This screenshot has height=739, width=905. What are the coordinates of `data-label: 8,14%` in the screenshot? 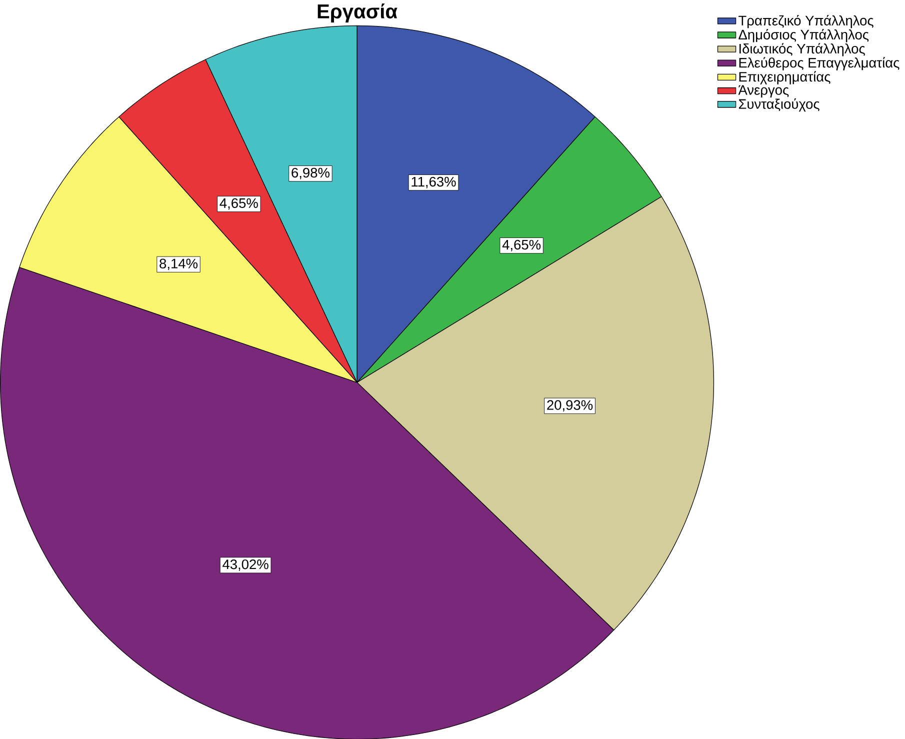 It's located at (179, 264).